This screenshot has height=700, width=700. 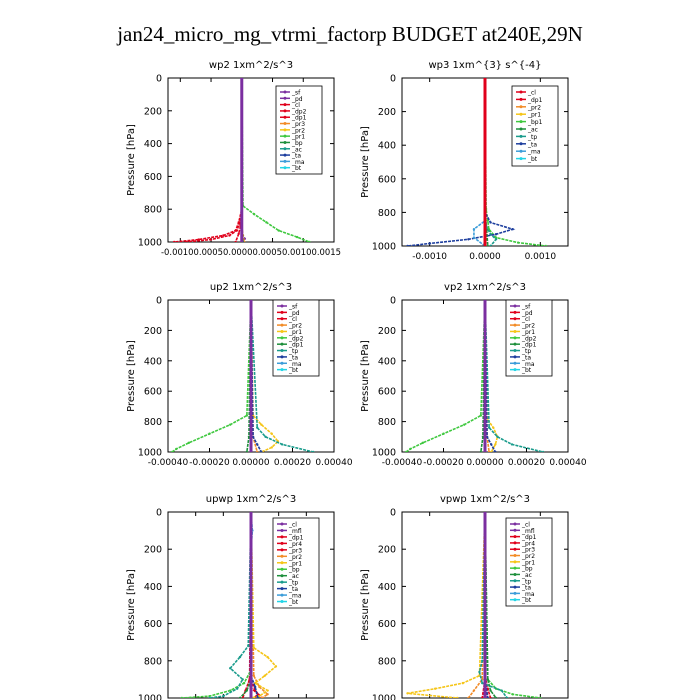 I want to click on legend-label: _bp, so click(x=527, y=569).